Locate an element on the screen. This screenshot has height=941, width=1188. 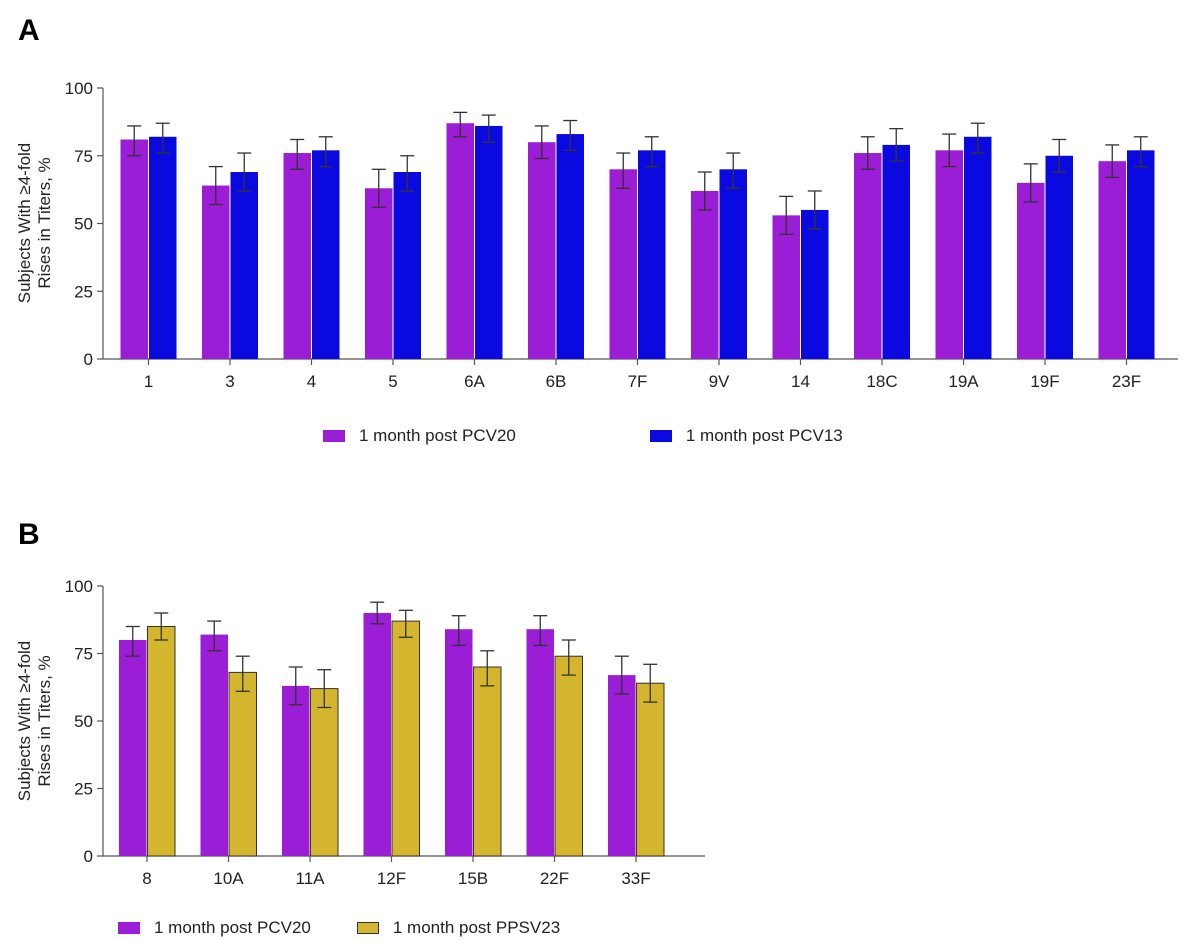
x-tick-label-b: 8 is located at coordinates (146, 878).